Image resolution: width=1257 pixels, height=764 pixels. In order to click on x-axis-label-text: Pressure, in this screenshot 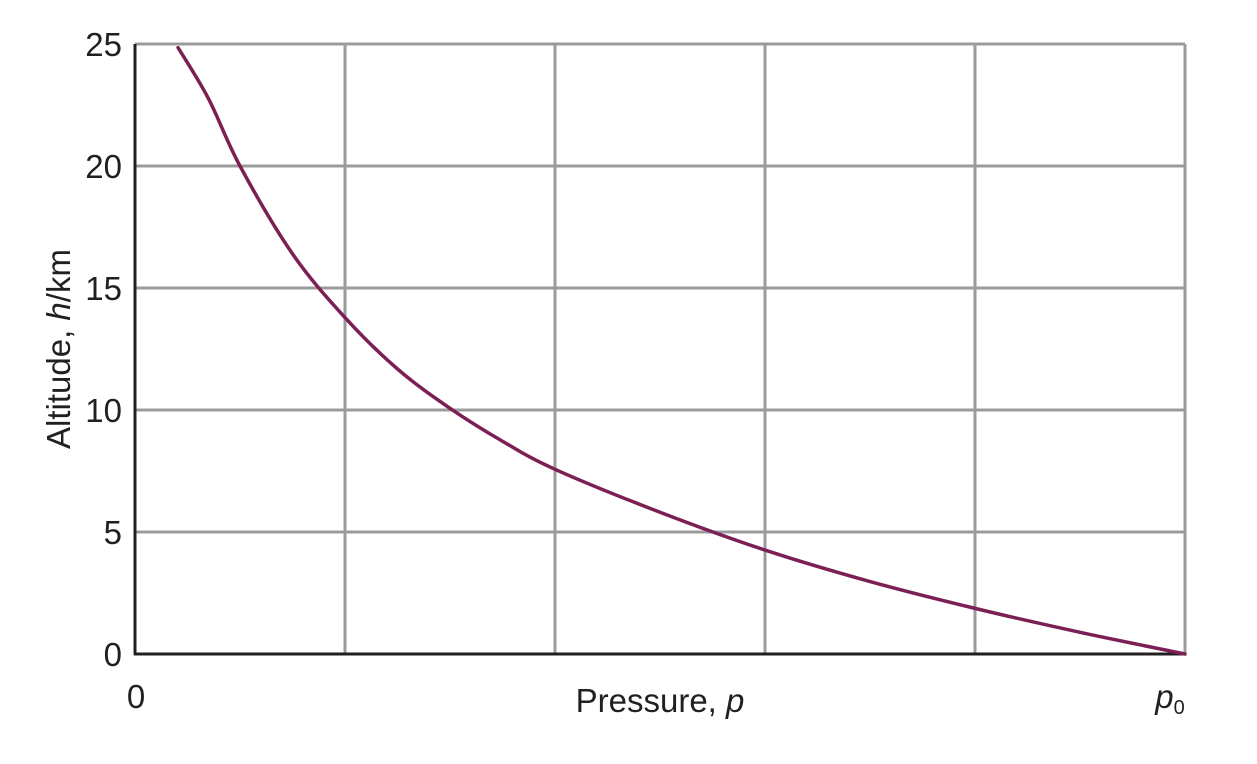, I will do `click(651, 700)`.